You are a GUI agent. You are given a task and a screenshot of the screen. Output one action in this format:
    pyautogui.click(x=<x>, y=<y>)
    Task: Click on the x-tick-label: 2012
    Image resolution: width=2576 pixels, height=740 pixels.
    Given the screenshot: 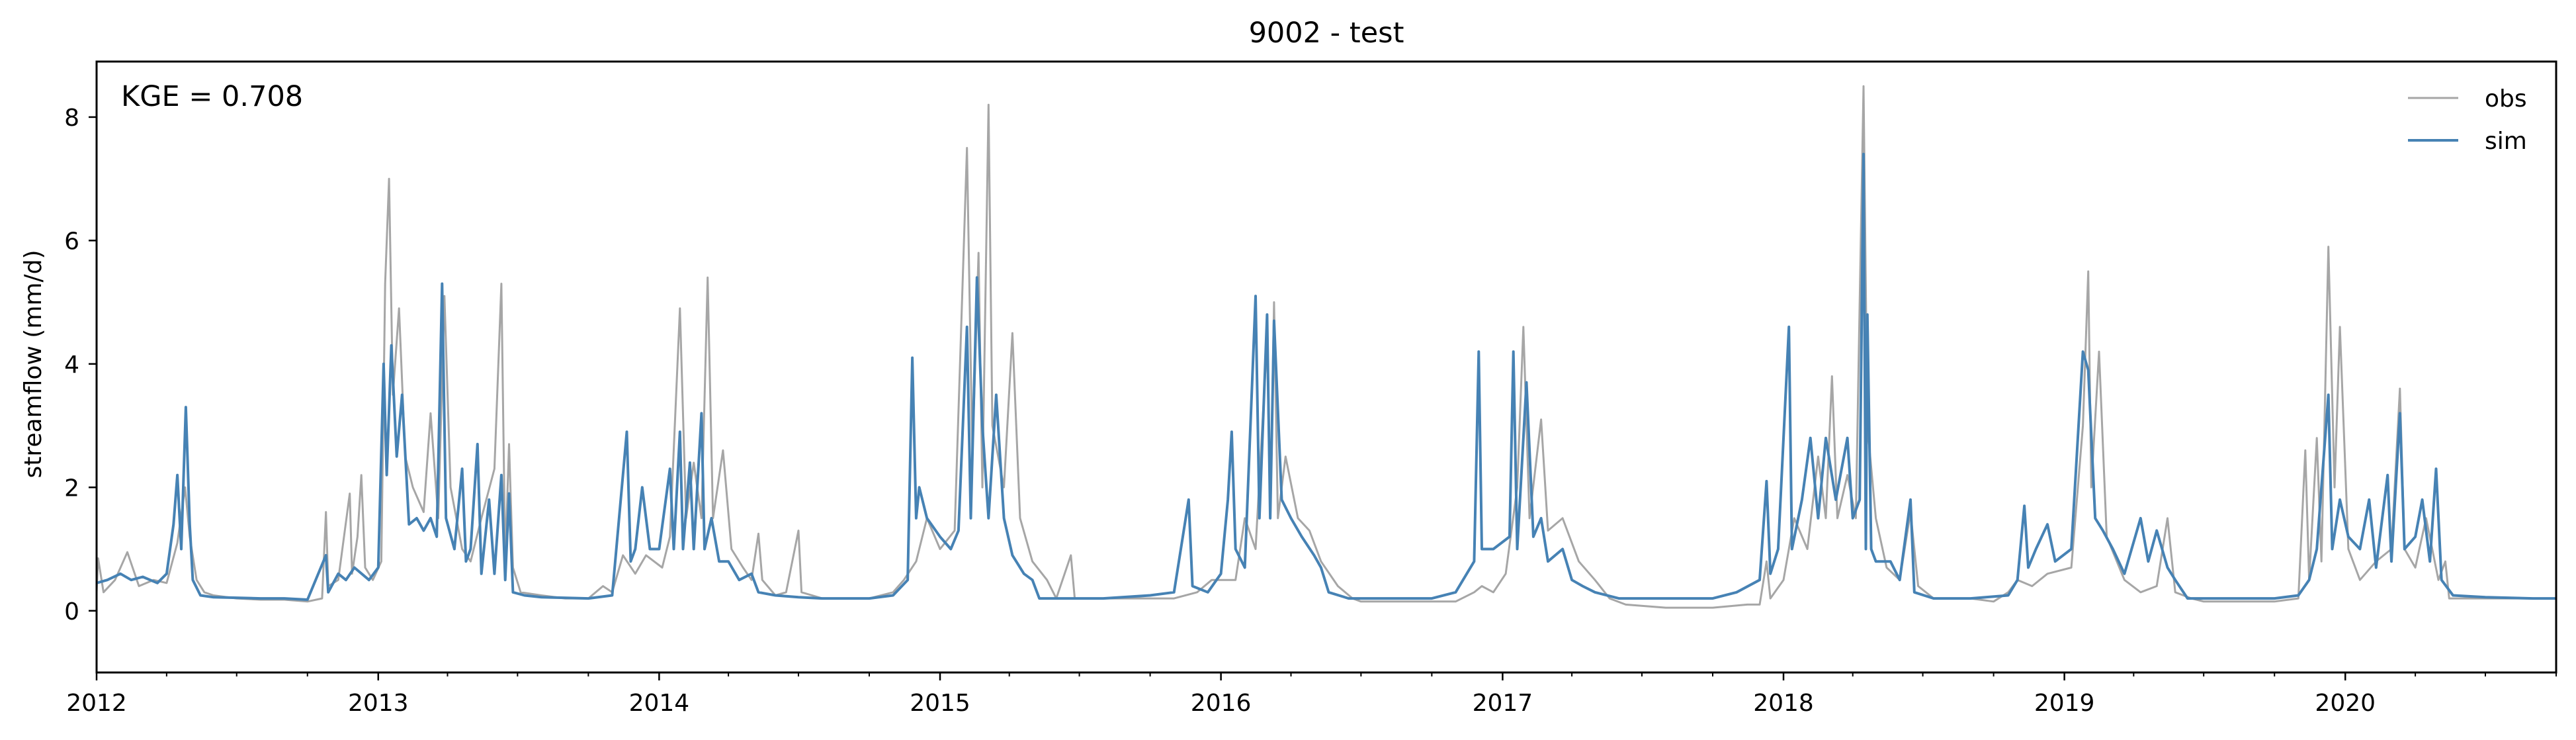 What is the action you would take?
    pyautogui.click(x=96, y=703)
    